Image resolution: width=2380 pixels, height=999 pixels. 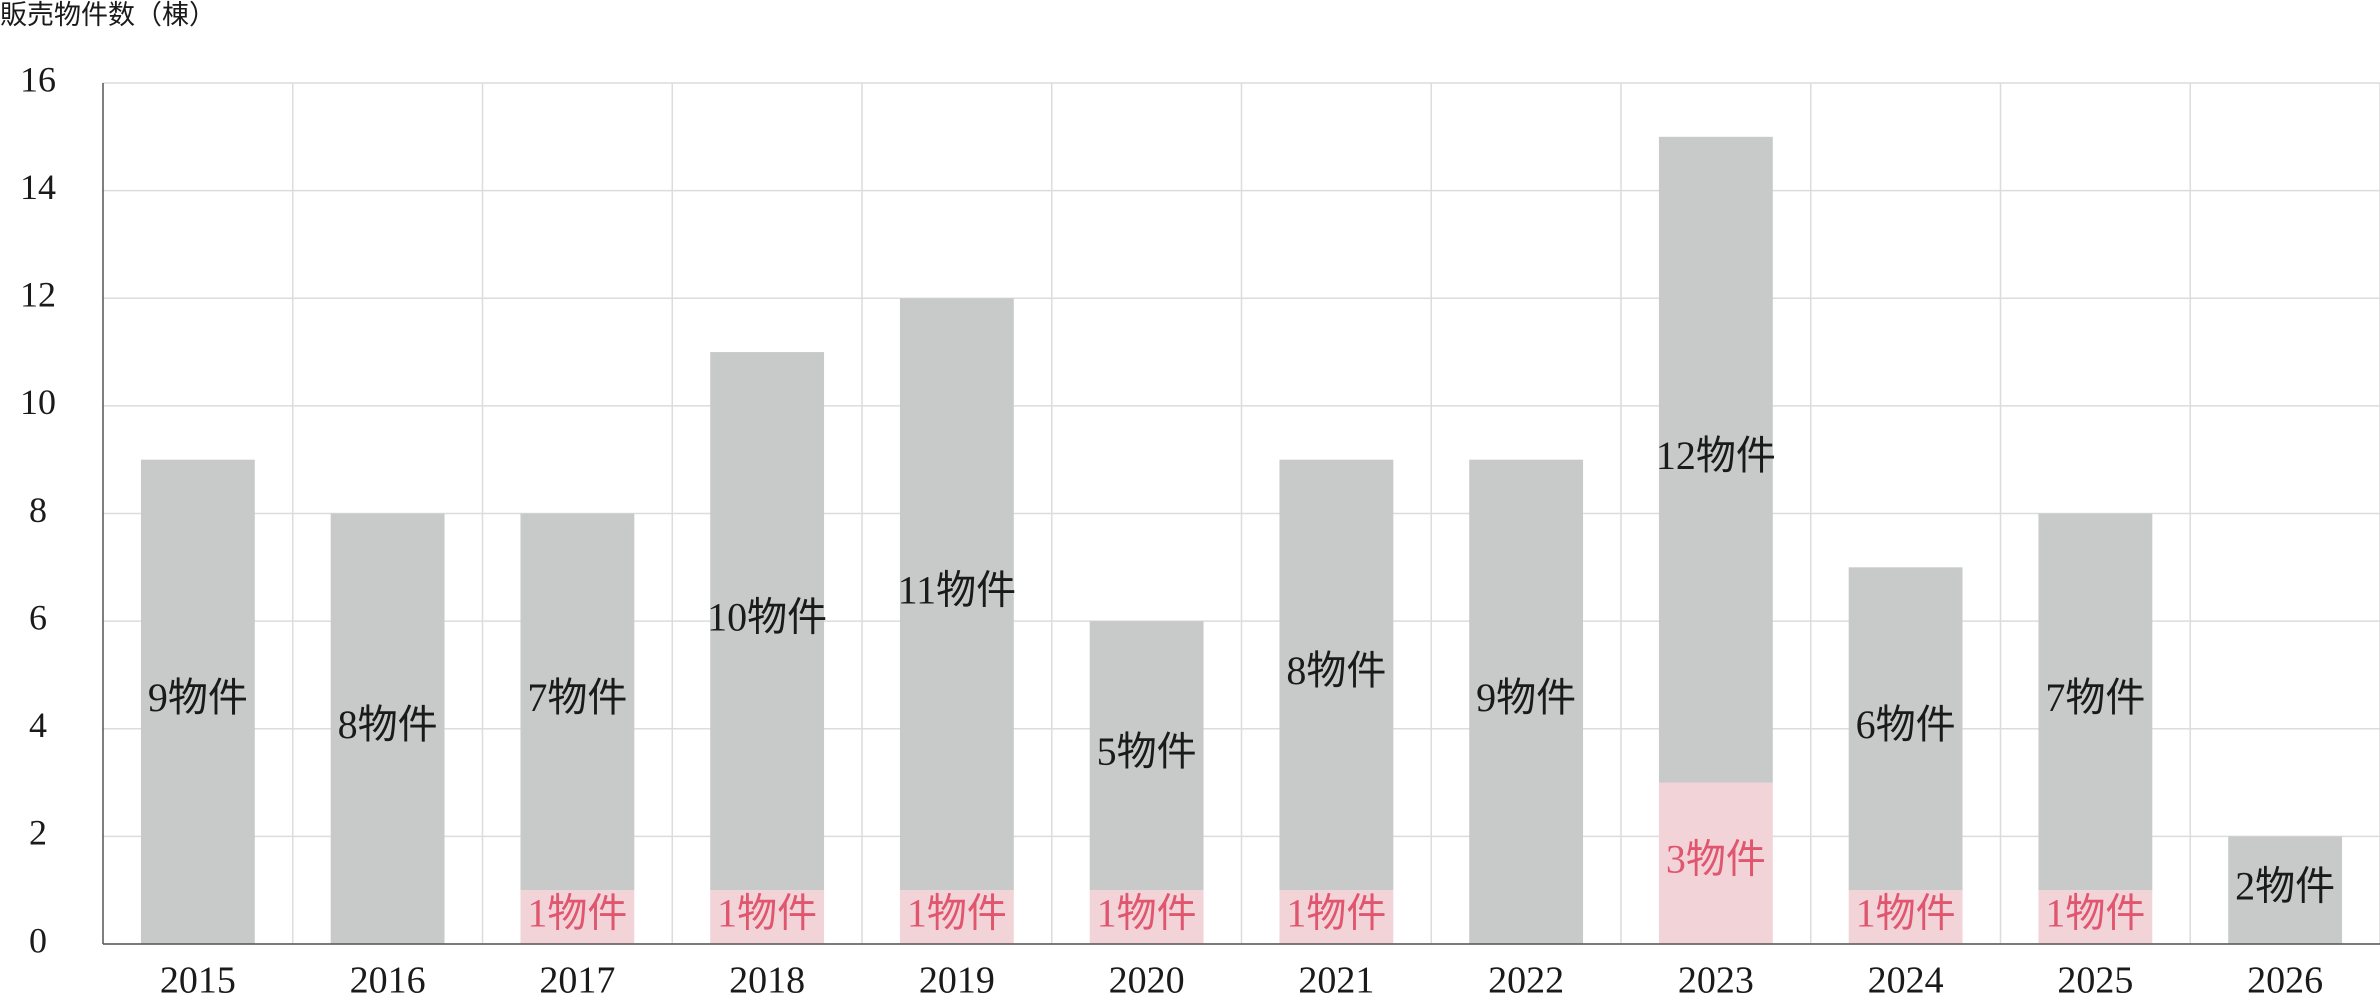 I want to click on x-tick-label: 2022, so click(x=1526, y=979).